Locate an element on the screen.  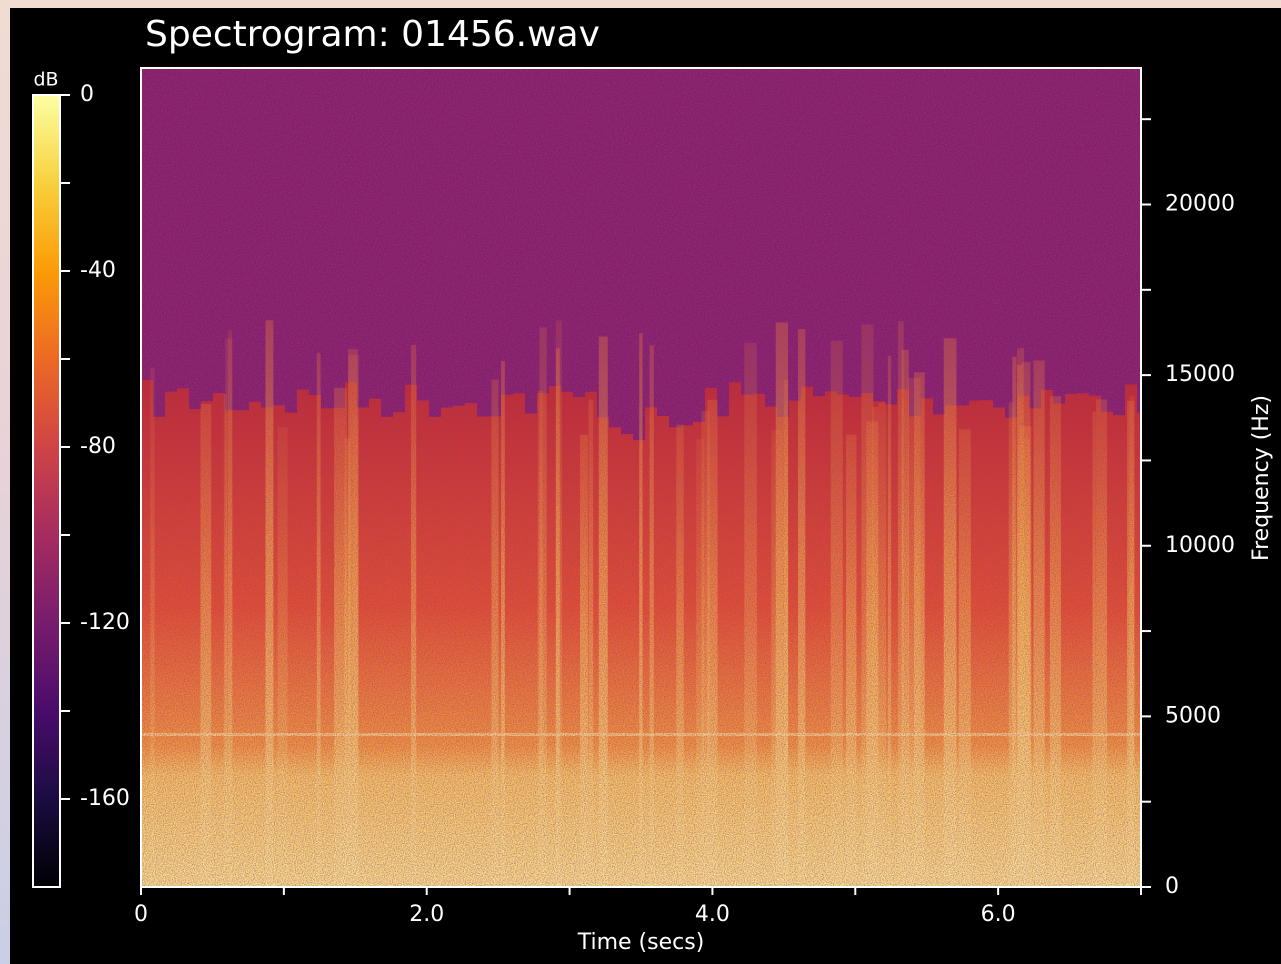
x-tick-label: 4.0 is located at coordinates (712, 914).